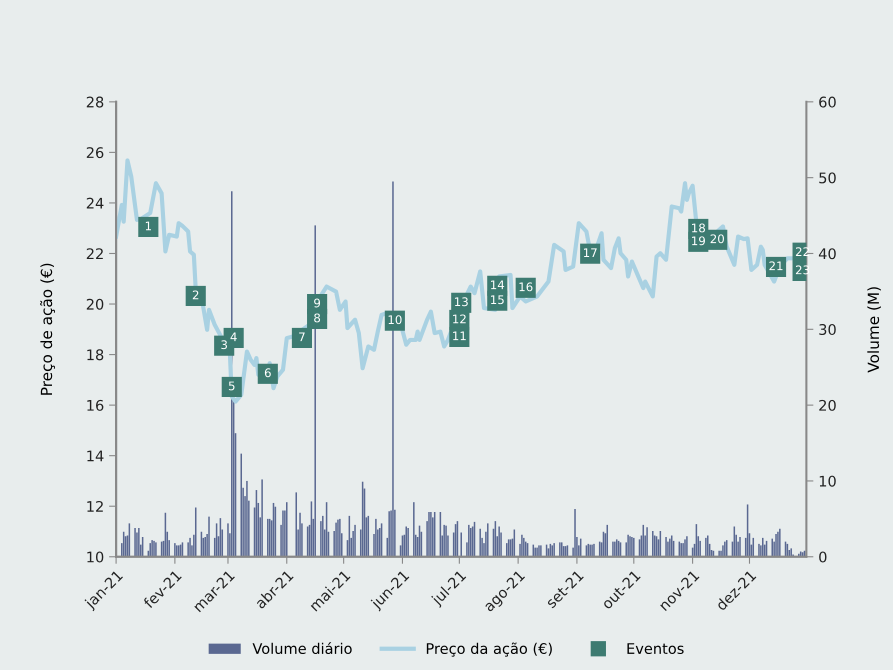  Describe the element at coordinates (95, 152) in the screenshot. I see `y-tick-label: 26` at that location.